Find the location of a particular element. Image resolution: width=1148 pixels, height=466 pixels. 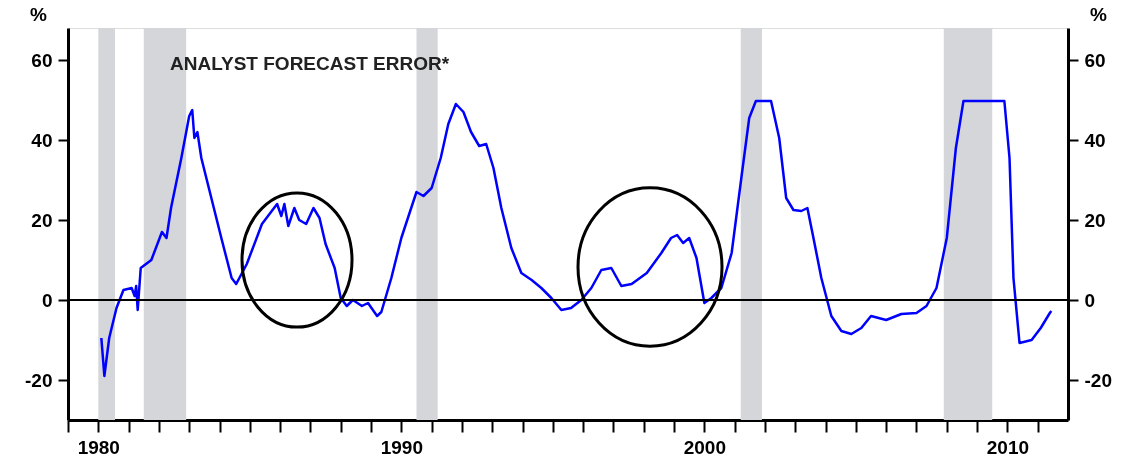

x-tick-label: 1980 is located at coordinates (98, 447).